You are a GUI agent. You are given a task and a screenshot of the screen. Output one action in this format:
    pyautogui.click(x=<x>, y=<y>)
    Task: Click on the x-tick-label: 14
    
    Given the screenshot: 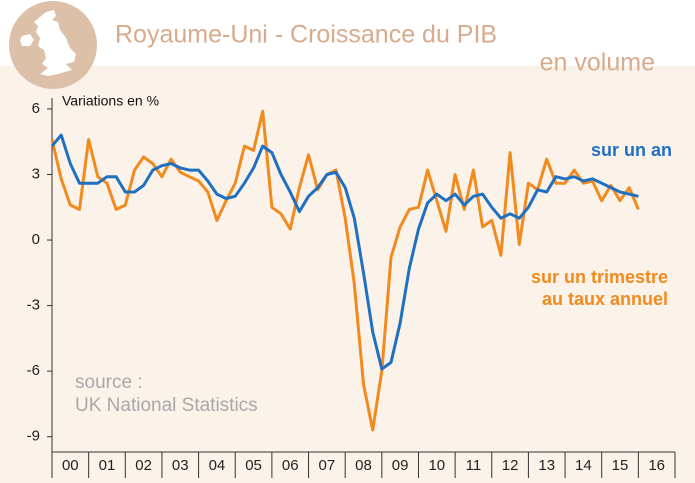 What is the action you would take?
    pyautogui.click(x=583, y=465)
    